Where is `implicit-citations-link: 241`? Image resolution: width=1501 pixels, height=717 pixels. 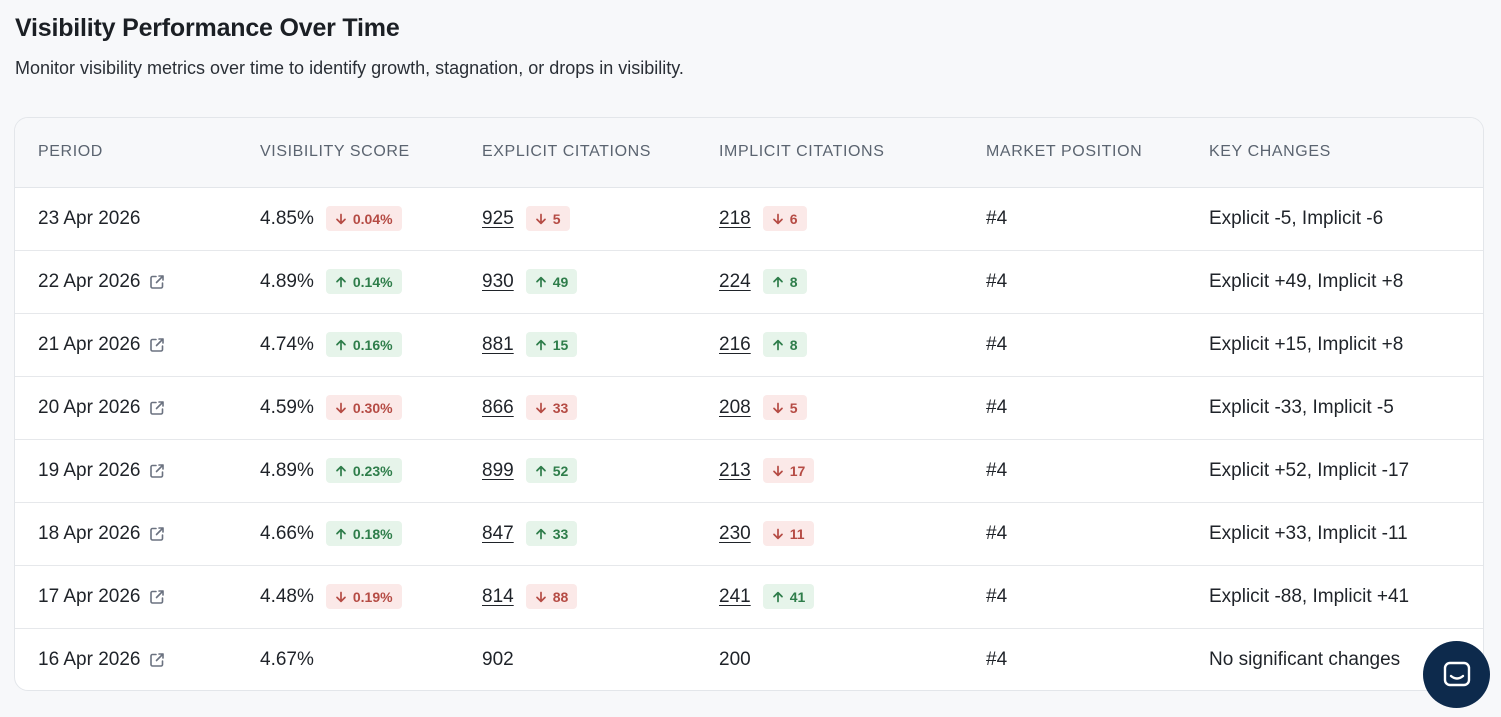 implicit-citations-link: 241 is located at coordinates (735, 596).